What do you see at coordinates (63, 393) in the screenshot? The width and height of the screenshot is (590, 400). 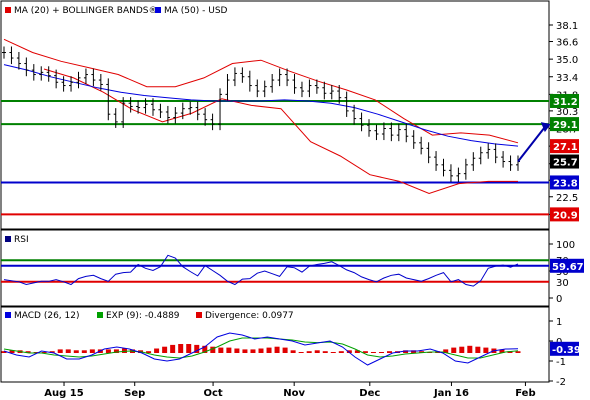 I see `month-label: Aug 15` at bounding box center [63, 393].